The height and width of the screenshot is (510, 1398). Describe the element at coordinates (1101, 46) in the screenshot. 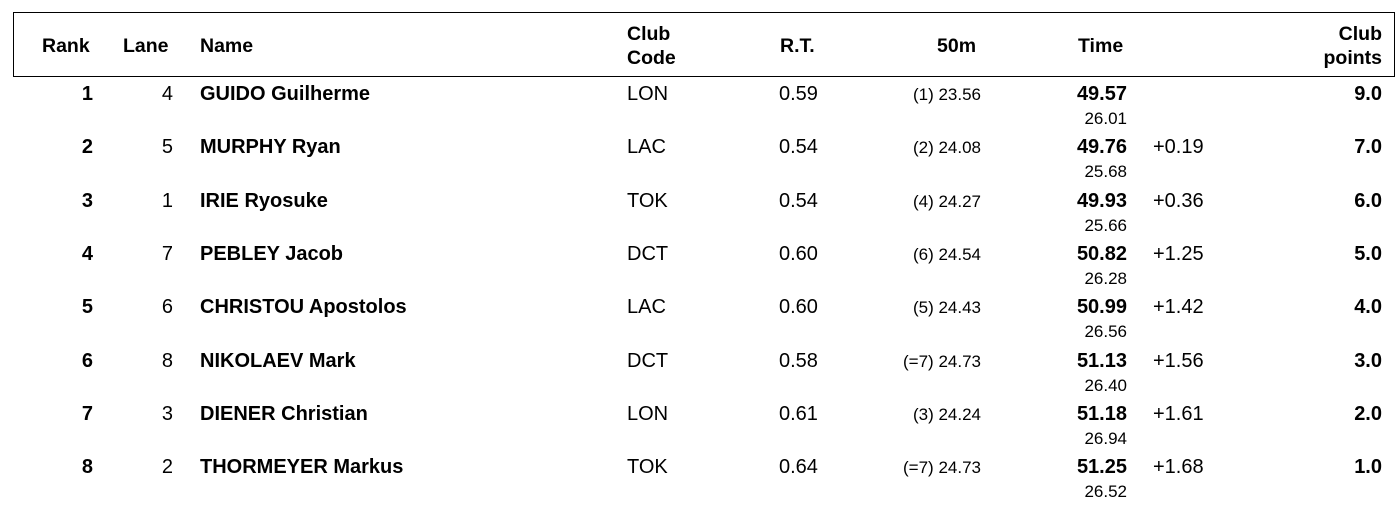

I see `header-time: Time` at that location.